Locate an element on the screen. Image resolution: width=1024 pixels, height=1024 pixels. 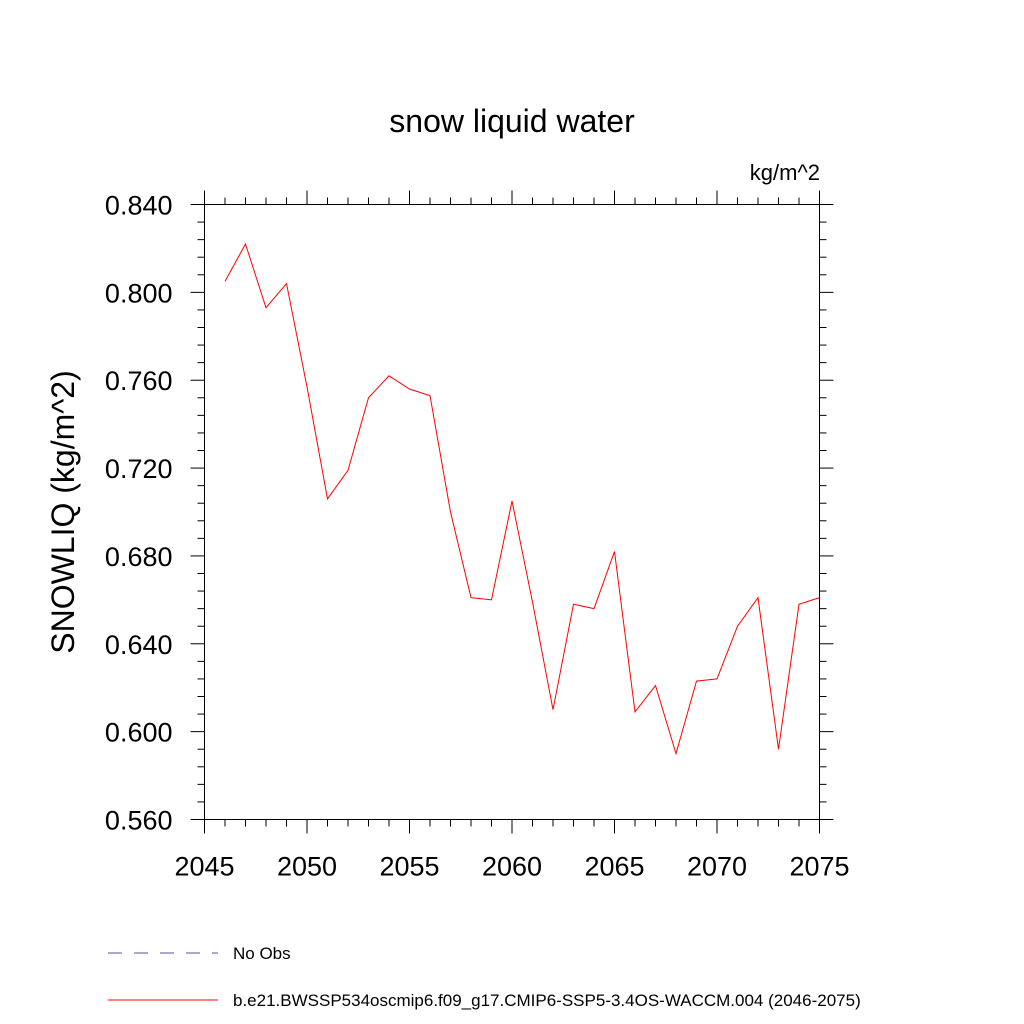
y-axis-tick-labels: 0.560 0.600 0.640 0.680 0.720 0.760 0.800 0.840 is located at coordinates (139, 513).